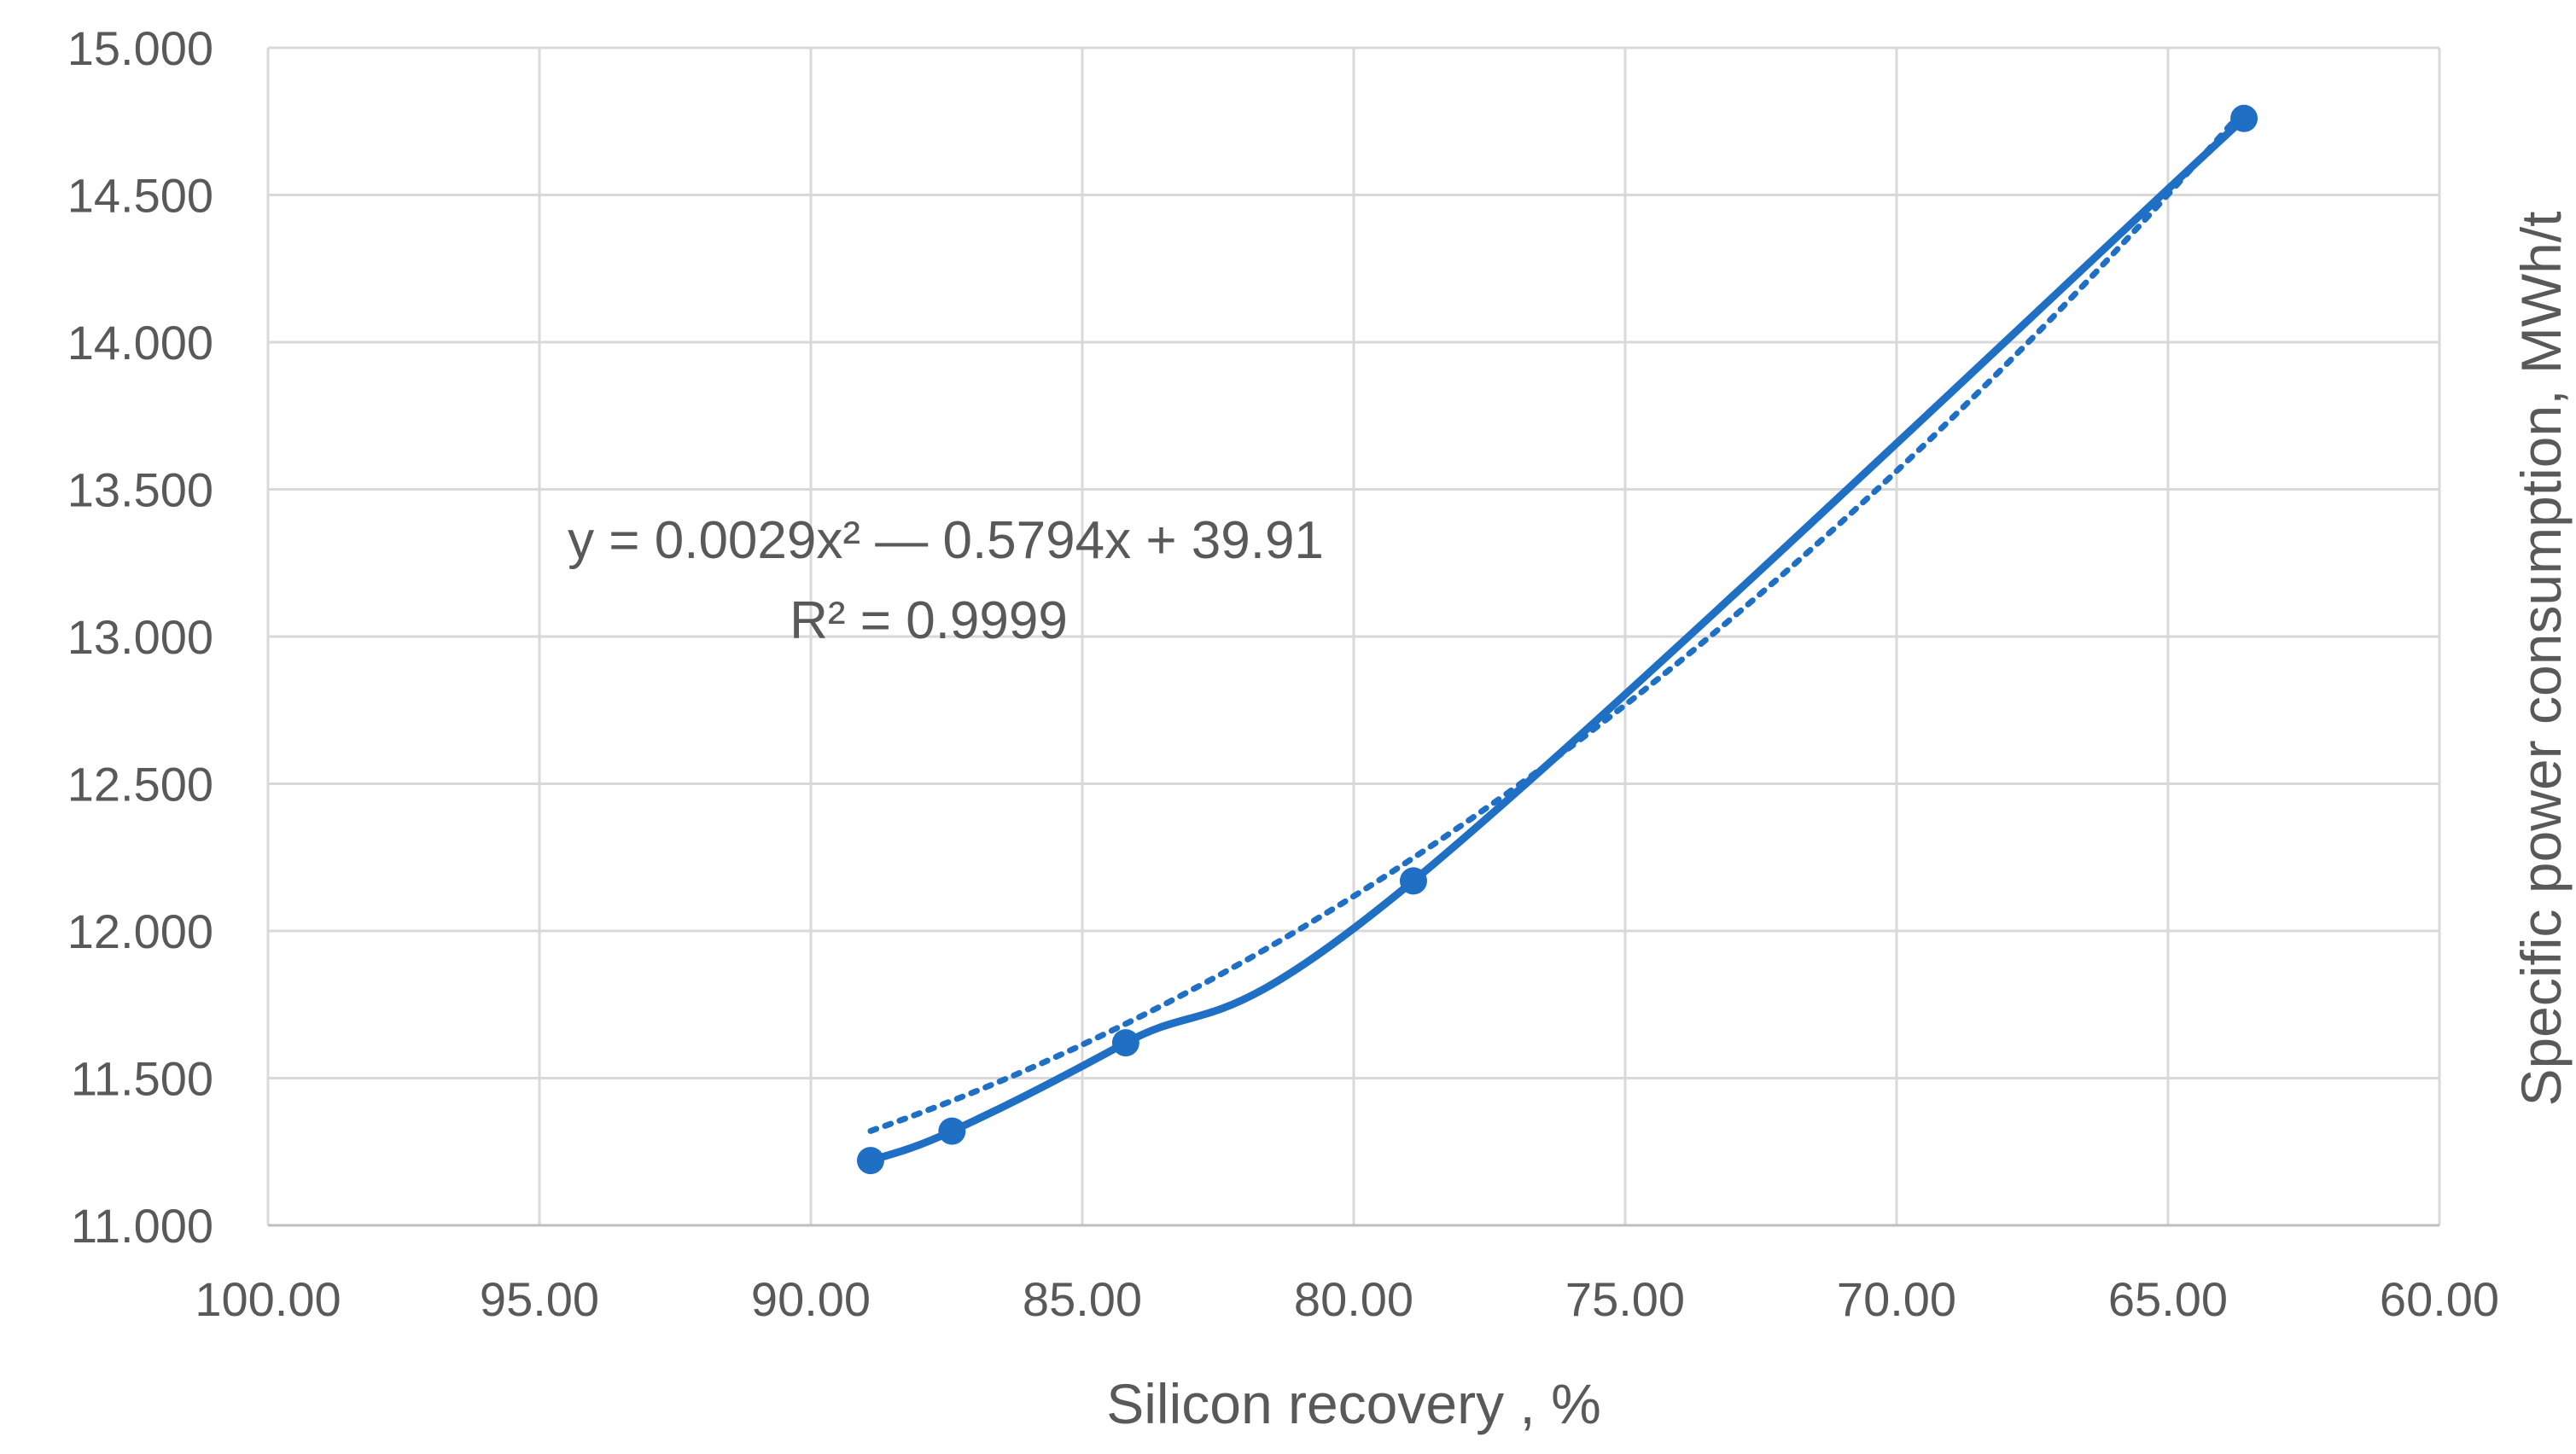 The width and height of the screenshot is (2576, 1454). Describe the element at coordinates (539, 1299) in the screenshot. I see `x-tick-label: 95.00` at that location.